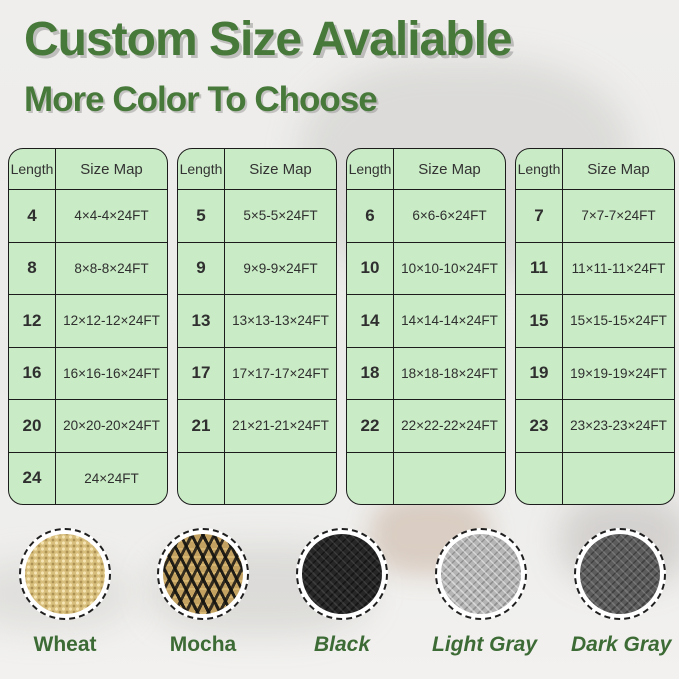  Describe the element at coordinates (111, 321) in the screenshot. I see `size-map-value: 12×12-12×24FT` at that location.